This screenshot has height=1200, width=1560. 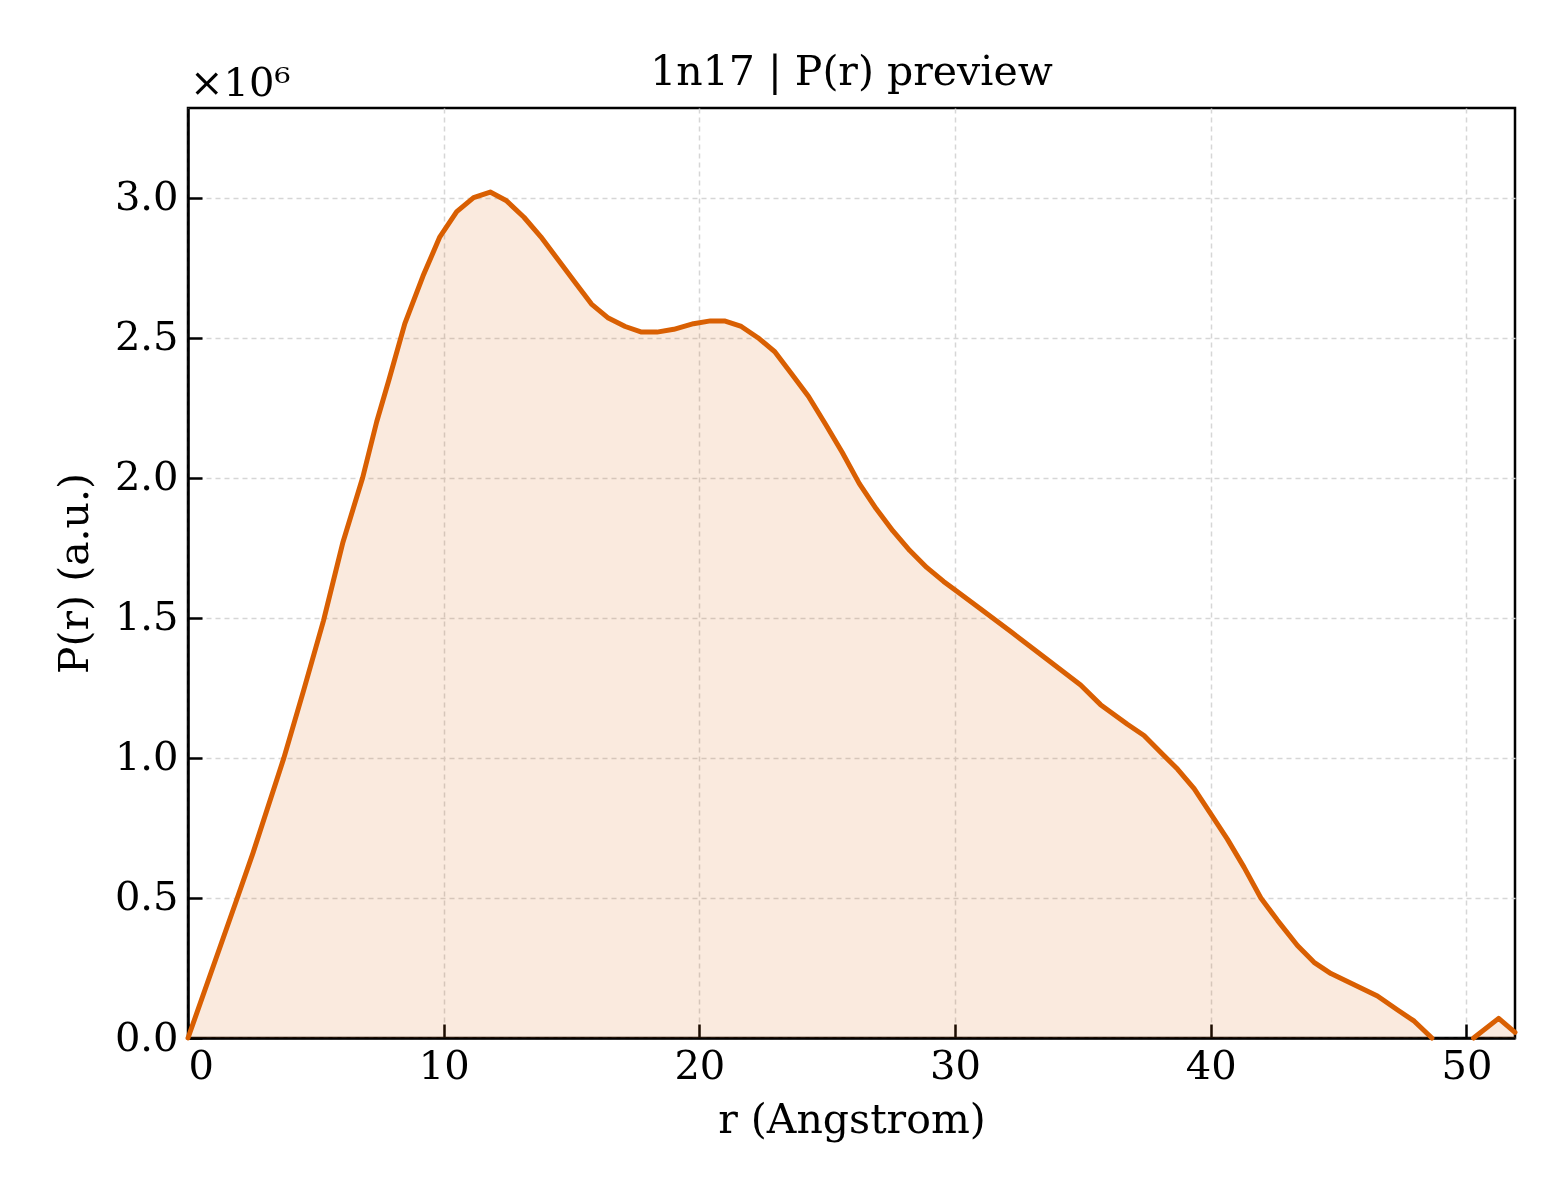 What do you see at coordinates (146, 616) in the screenshot?
I see `y-tick-label: 1.5` at bounding box center [146, 616].